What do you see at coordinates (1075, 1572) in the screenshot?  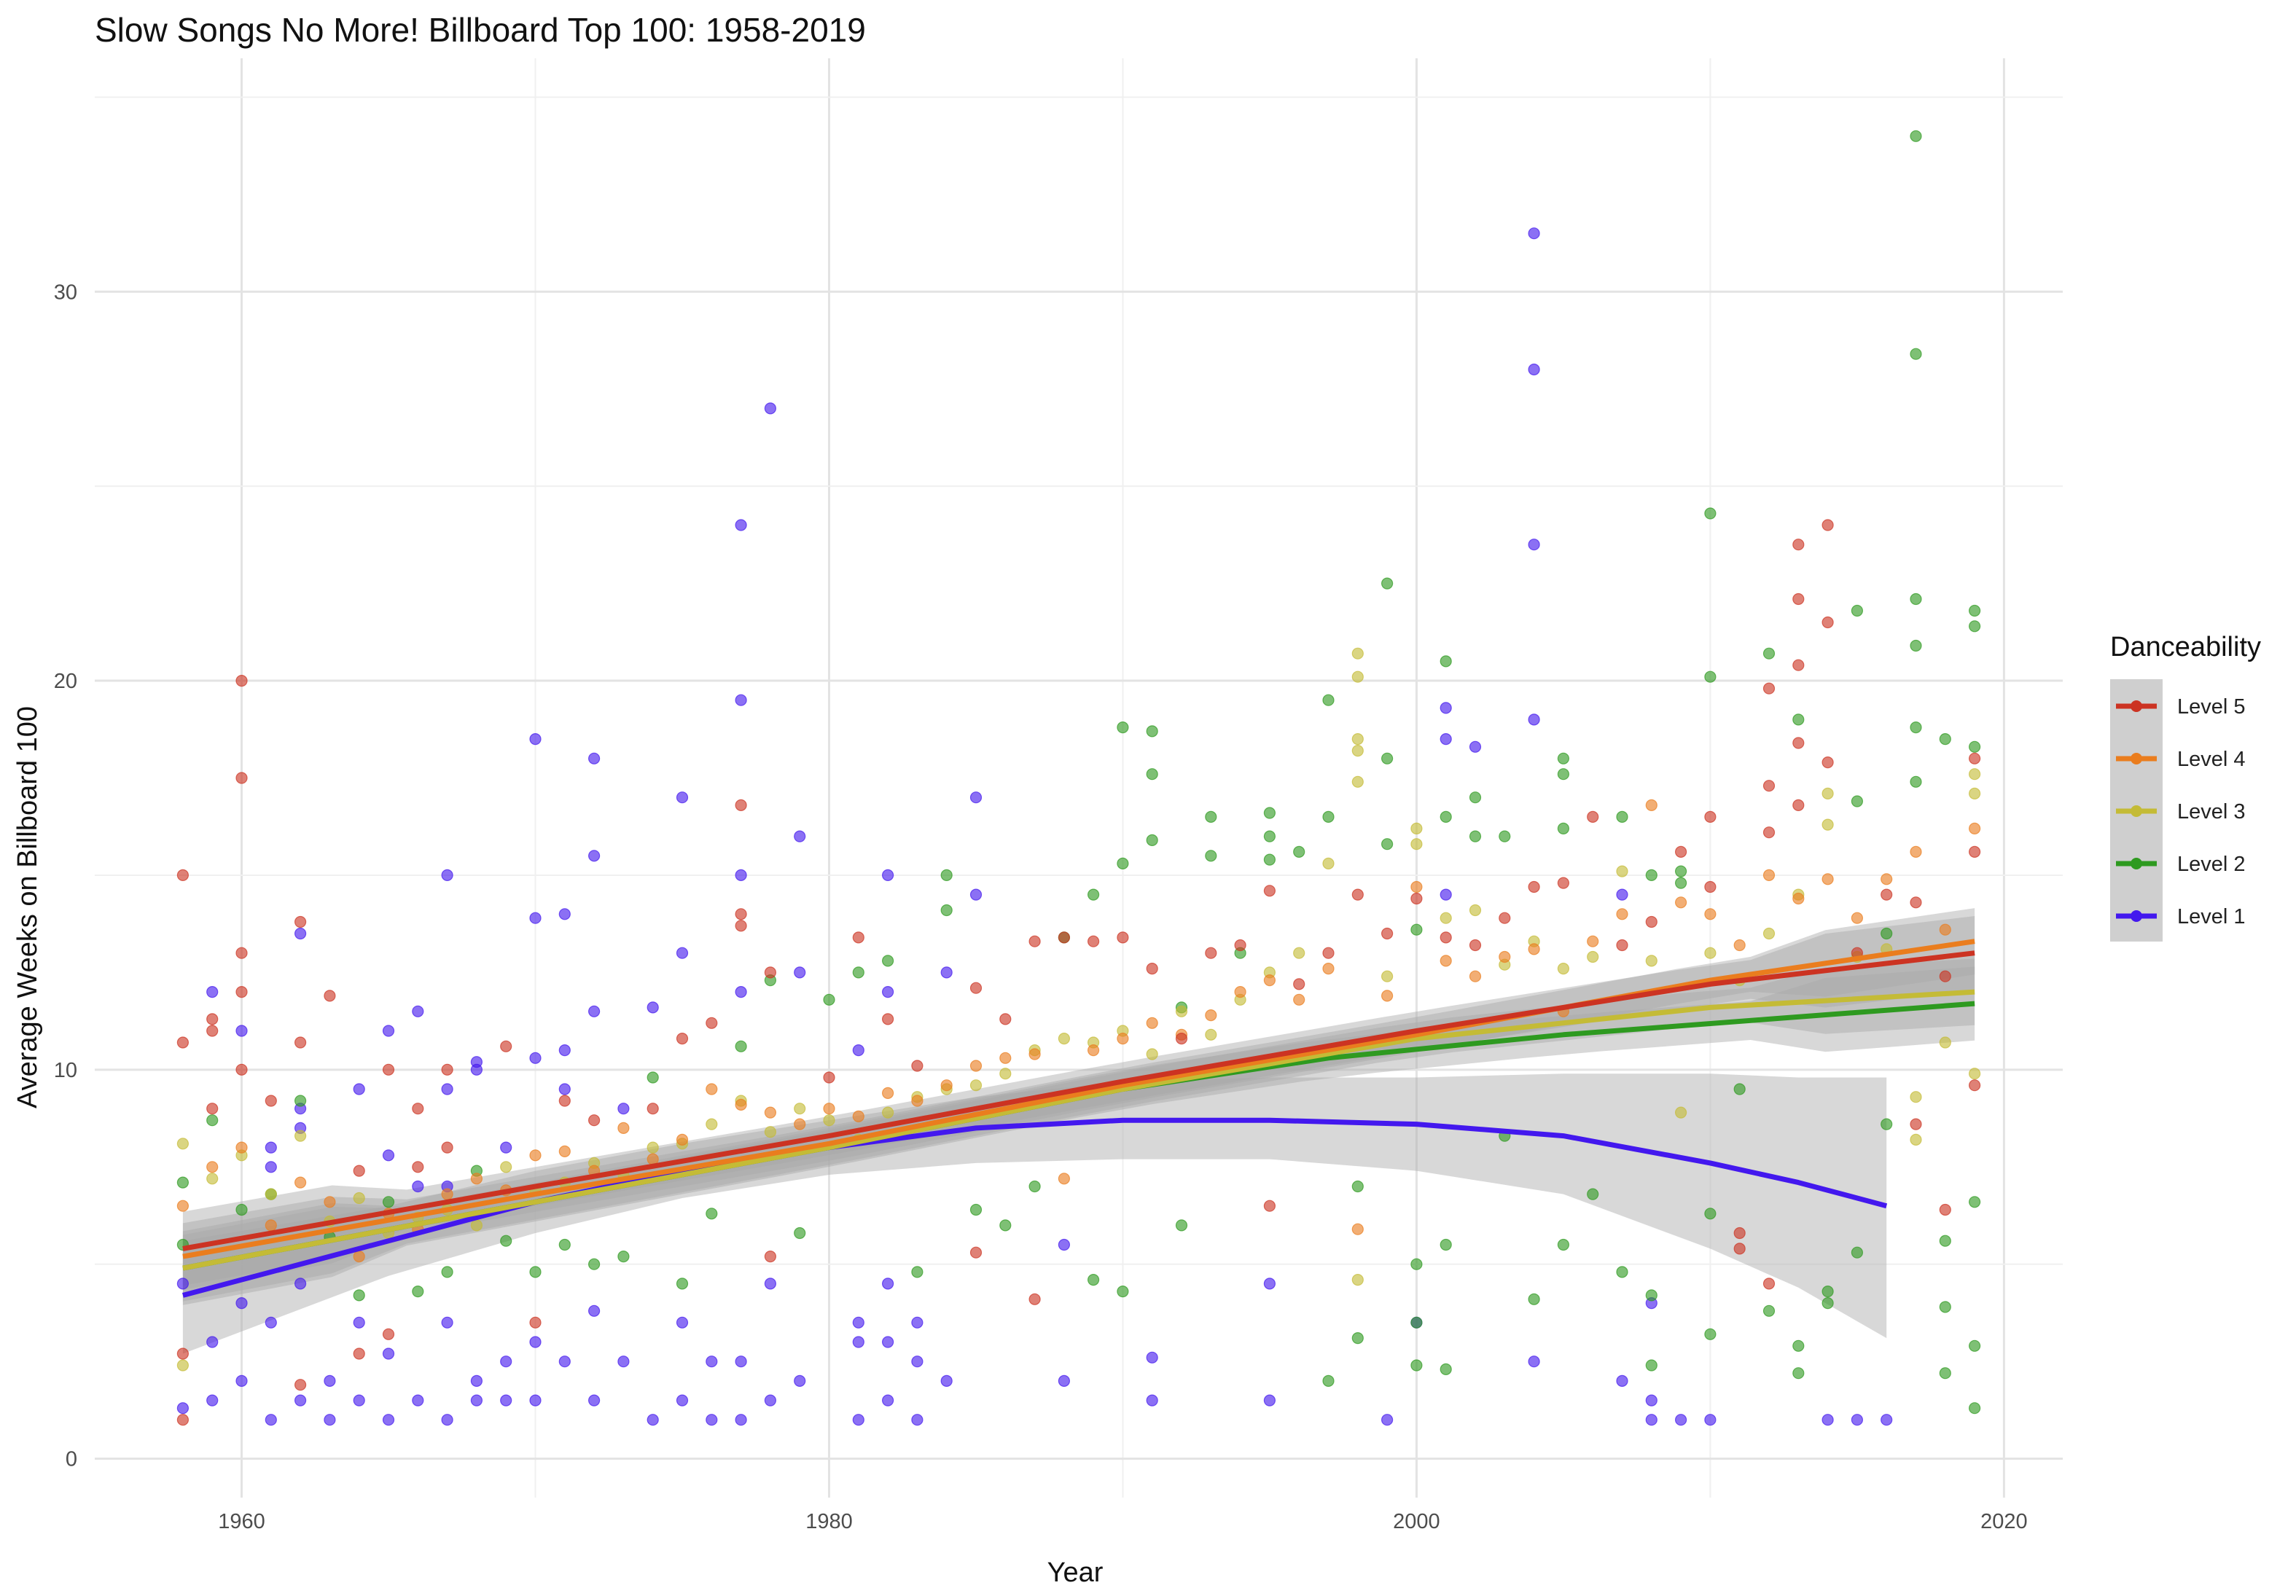 I see `x-axis-title: Year` at bounding box center [1075, 1572].